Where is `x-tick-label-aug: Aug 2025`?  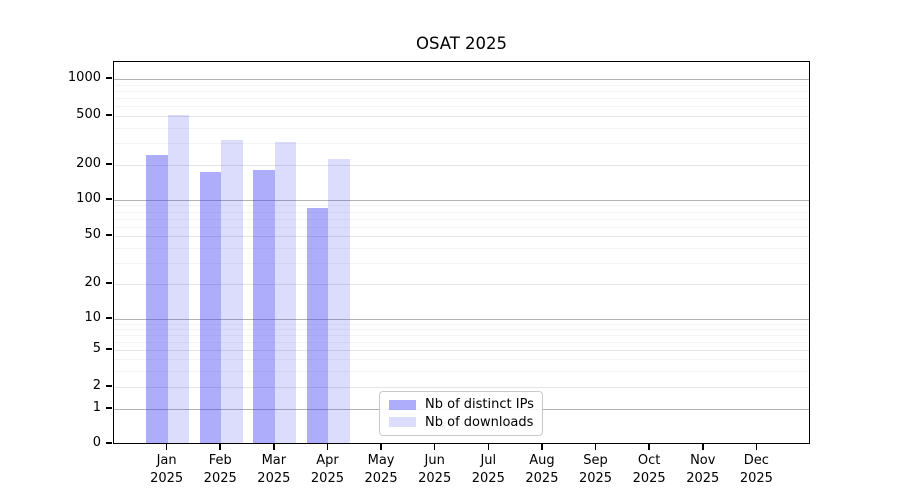 x-tick-label-aug: Aug 2025 is located at coordinates (542, 470).